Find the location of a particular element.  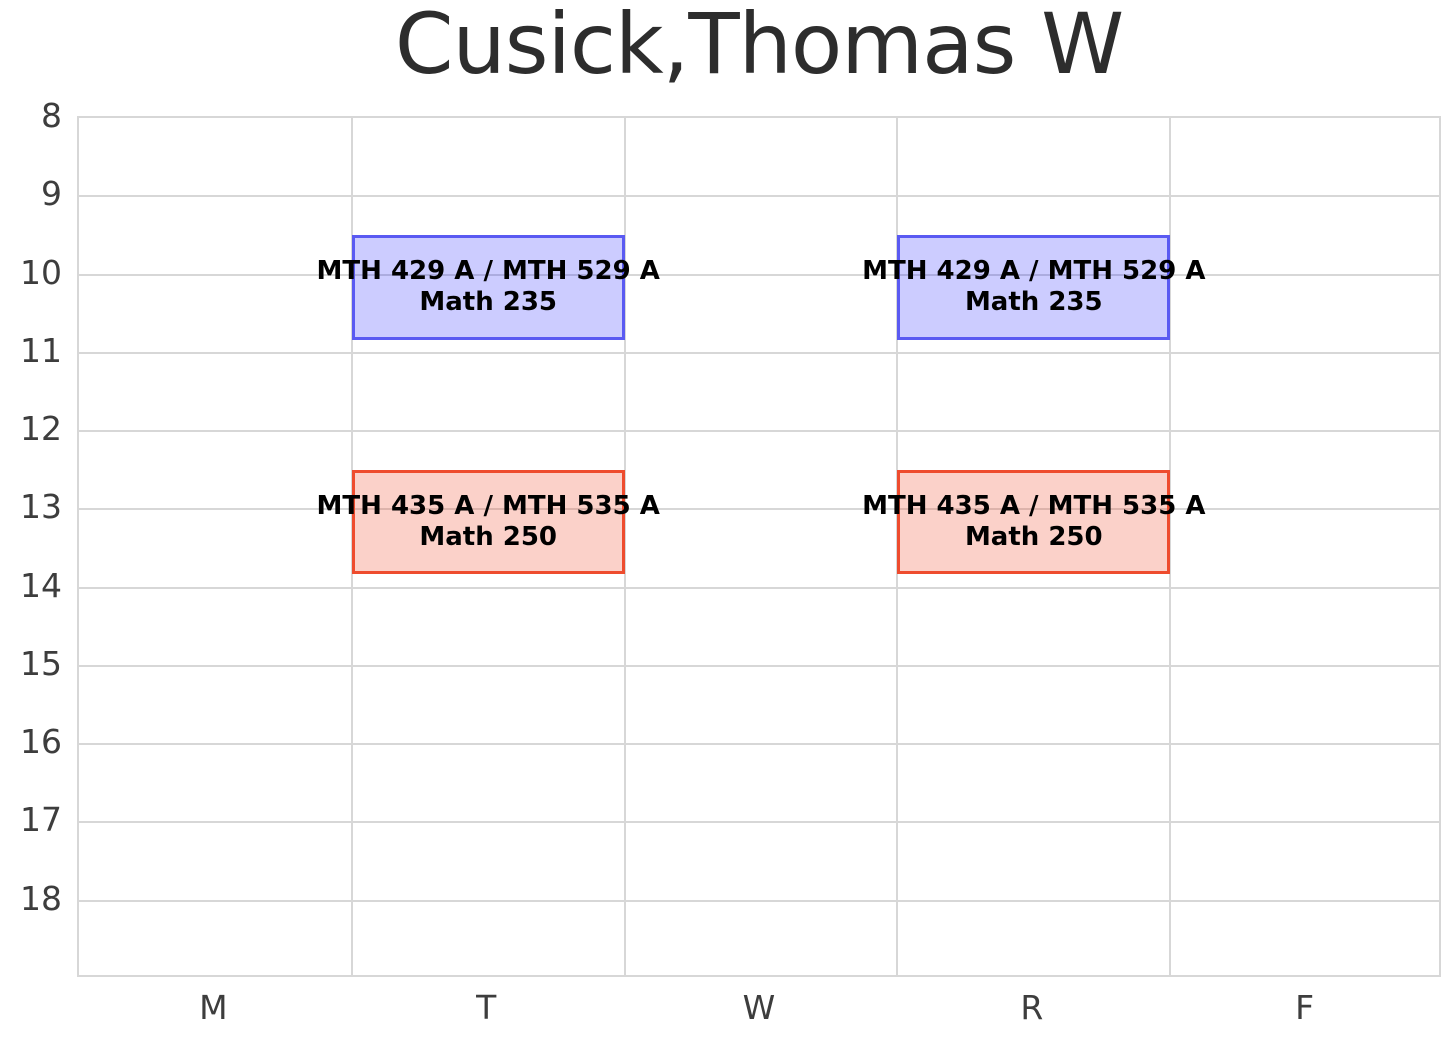

y-tick-label: 8 is located at coordinates (51, 115).